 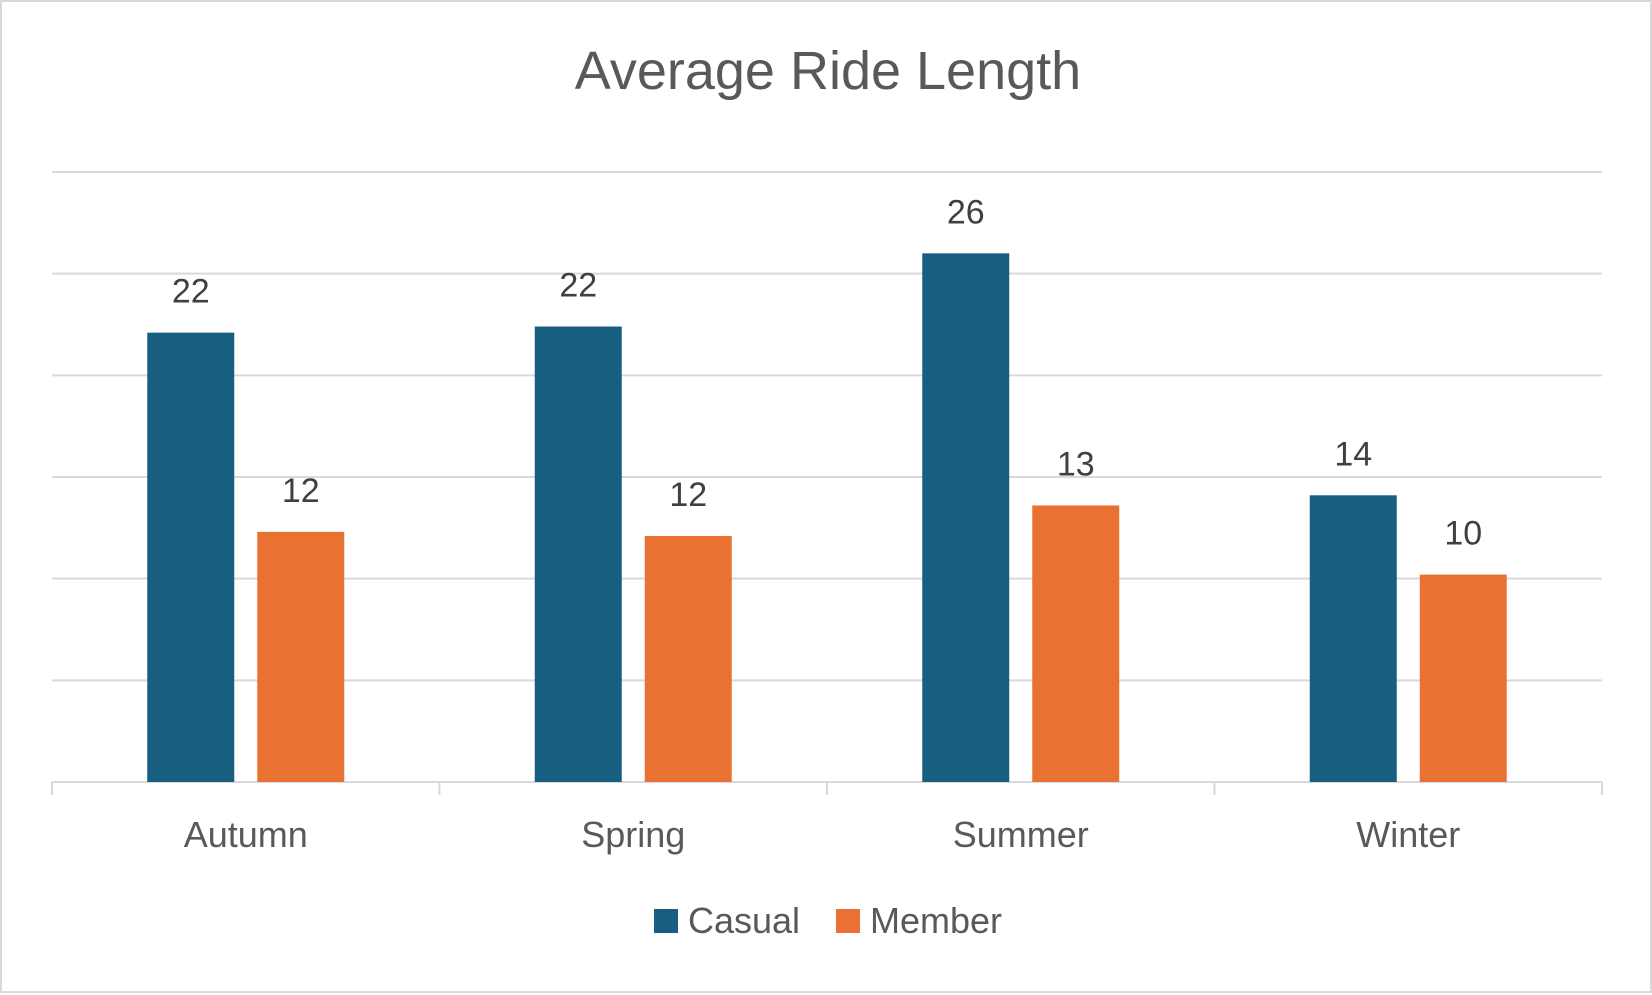 I want to click on bar-member-autumn, so click(x=301, y=656).